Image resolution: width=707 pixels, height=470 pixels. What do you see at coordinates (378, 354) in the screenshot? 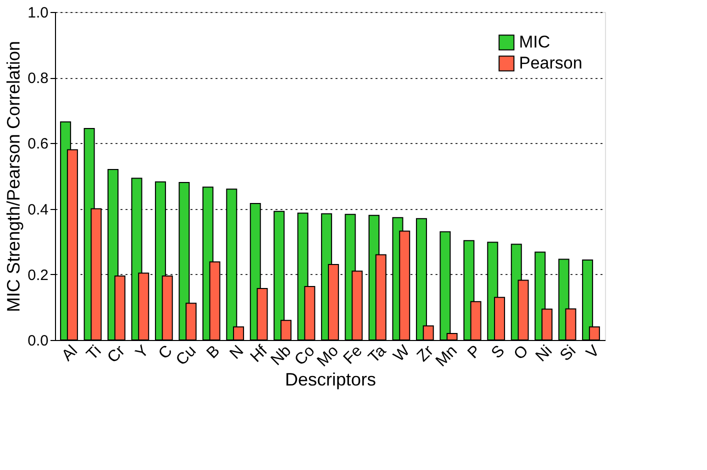
I see `x-tick-label: Ta` at bounding box center [378, 354].